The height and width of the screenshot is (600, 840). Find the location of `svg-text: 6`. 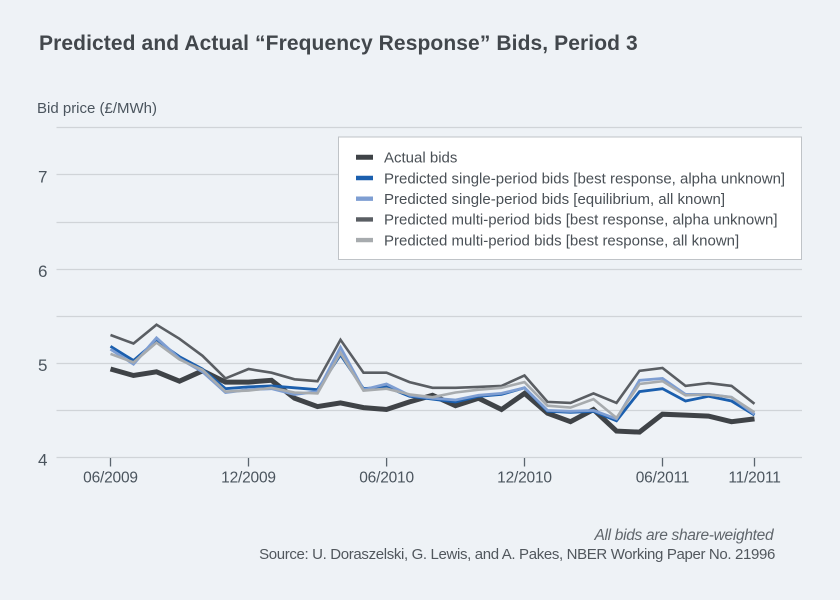

svg-text: 6 is located at coordinates (42, 271).